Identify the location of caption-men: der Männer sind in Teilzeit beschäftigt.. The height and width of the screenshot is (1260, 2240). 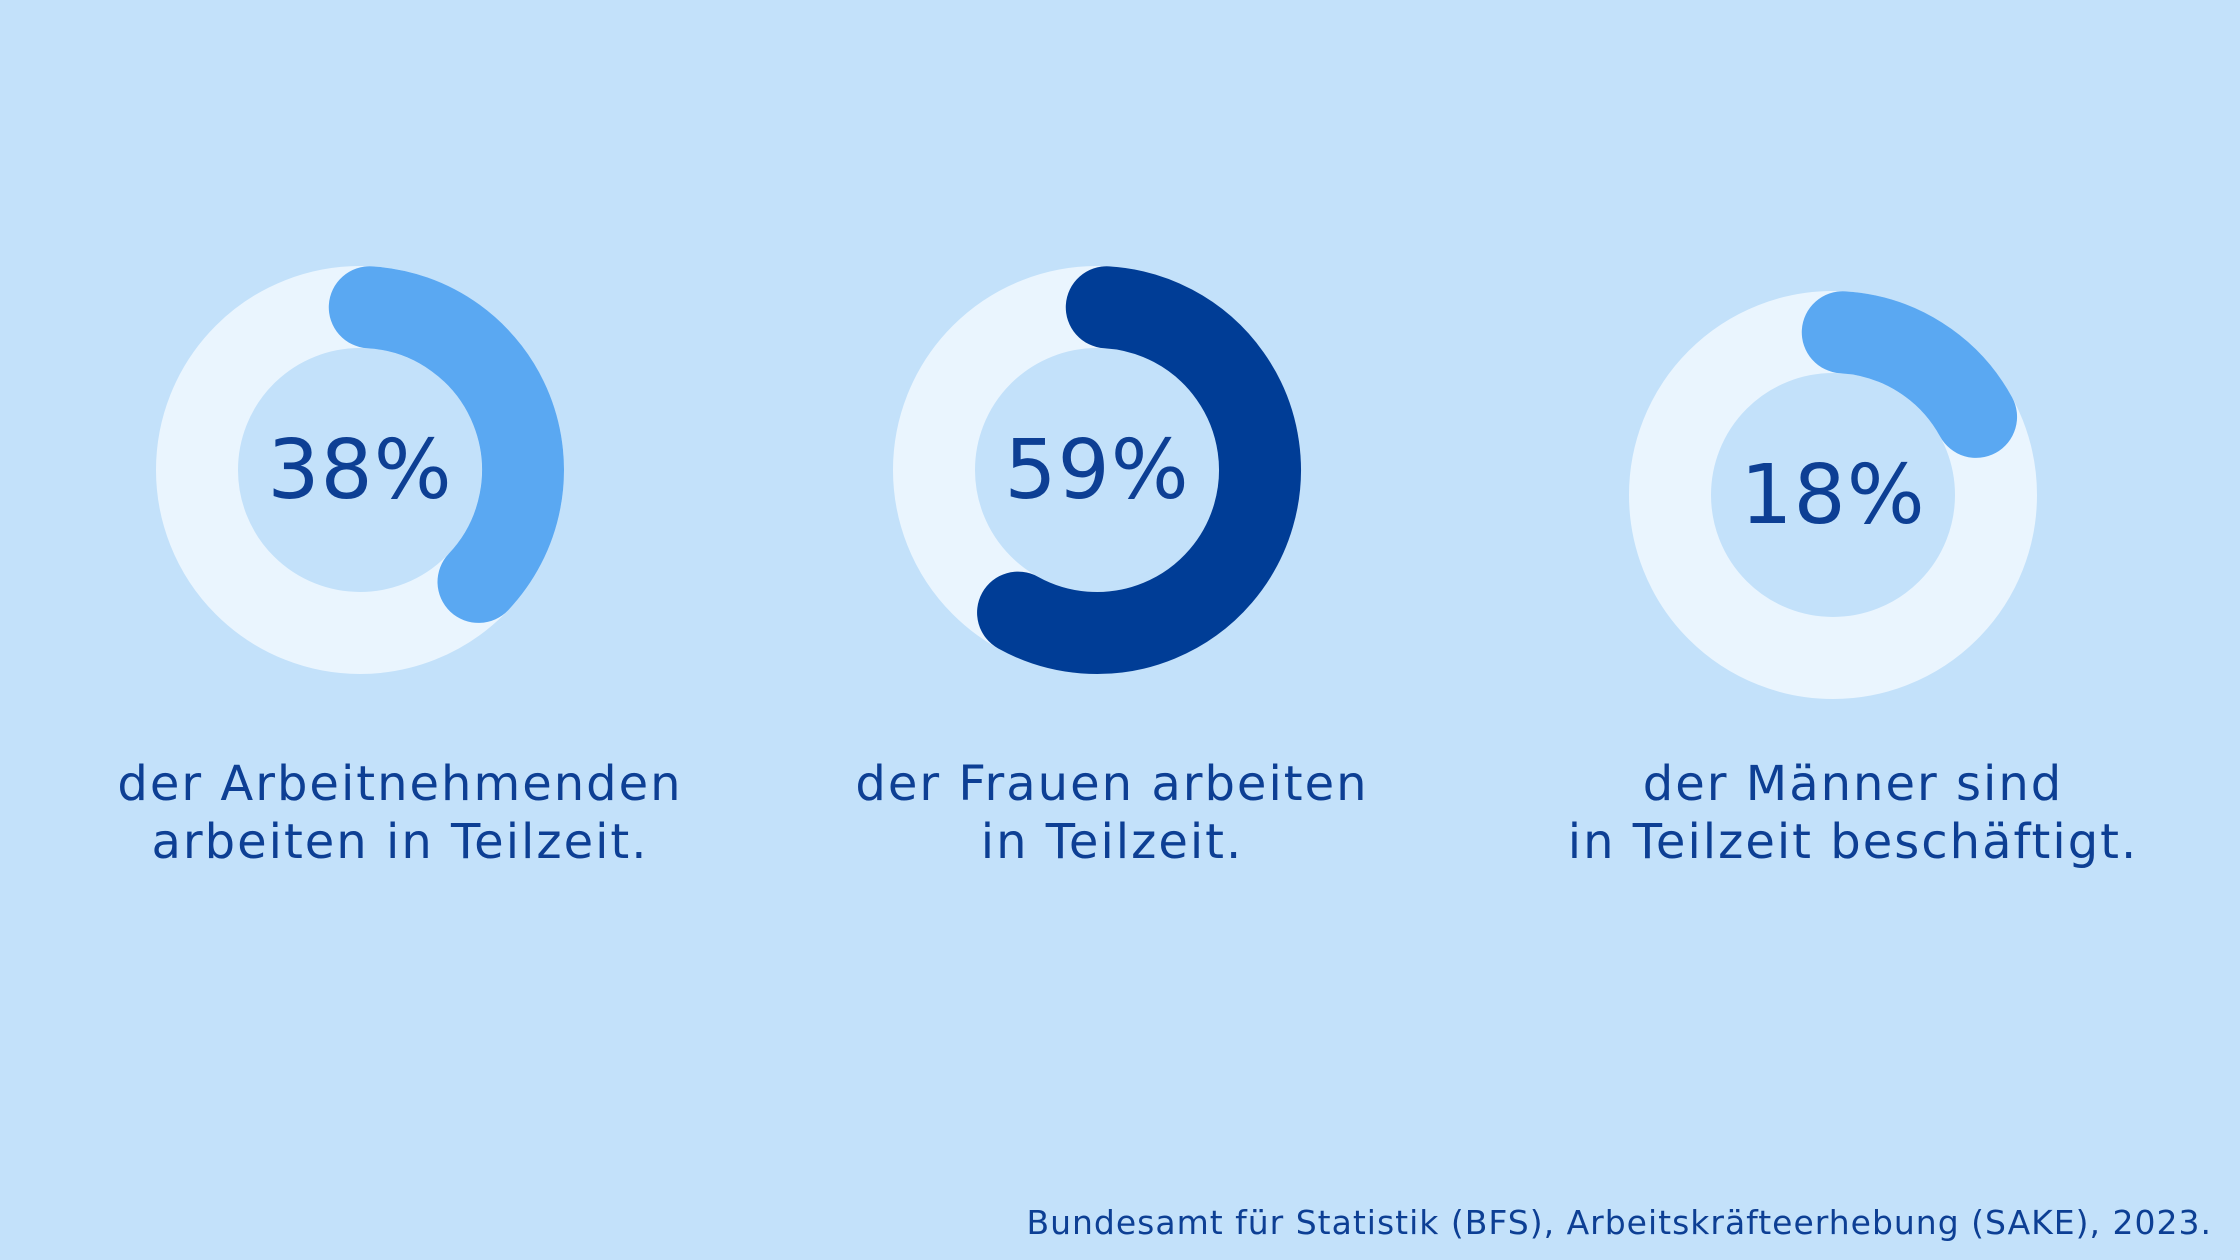
(1853, 813).